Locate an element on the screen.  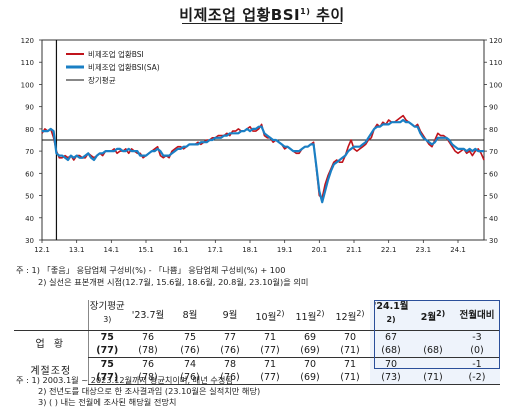
table-cell: 78 is located at coordinates (230, 365).